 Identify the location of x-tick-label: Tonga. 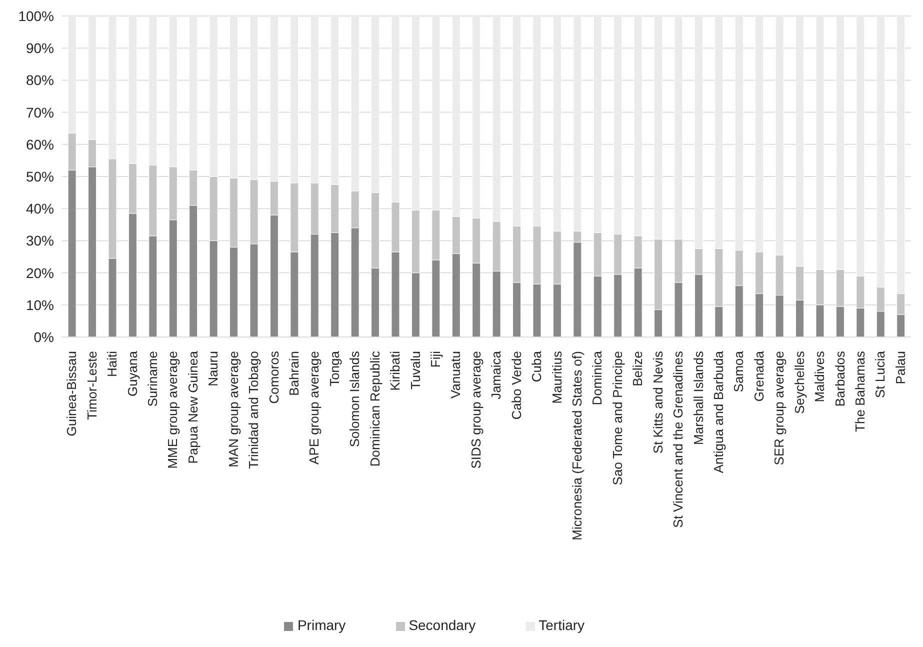
(334, 368).